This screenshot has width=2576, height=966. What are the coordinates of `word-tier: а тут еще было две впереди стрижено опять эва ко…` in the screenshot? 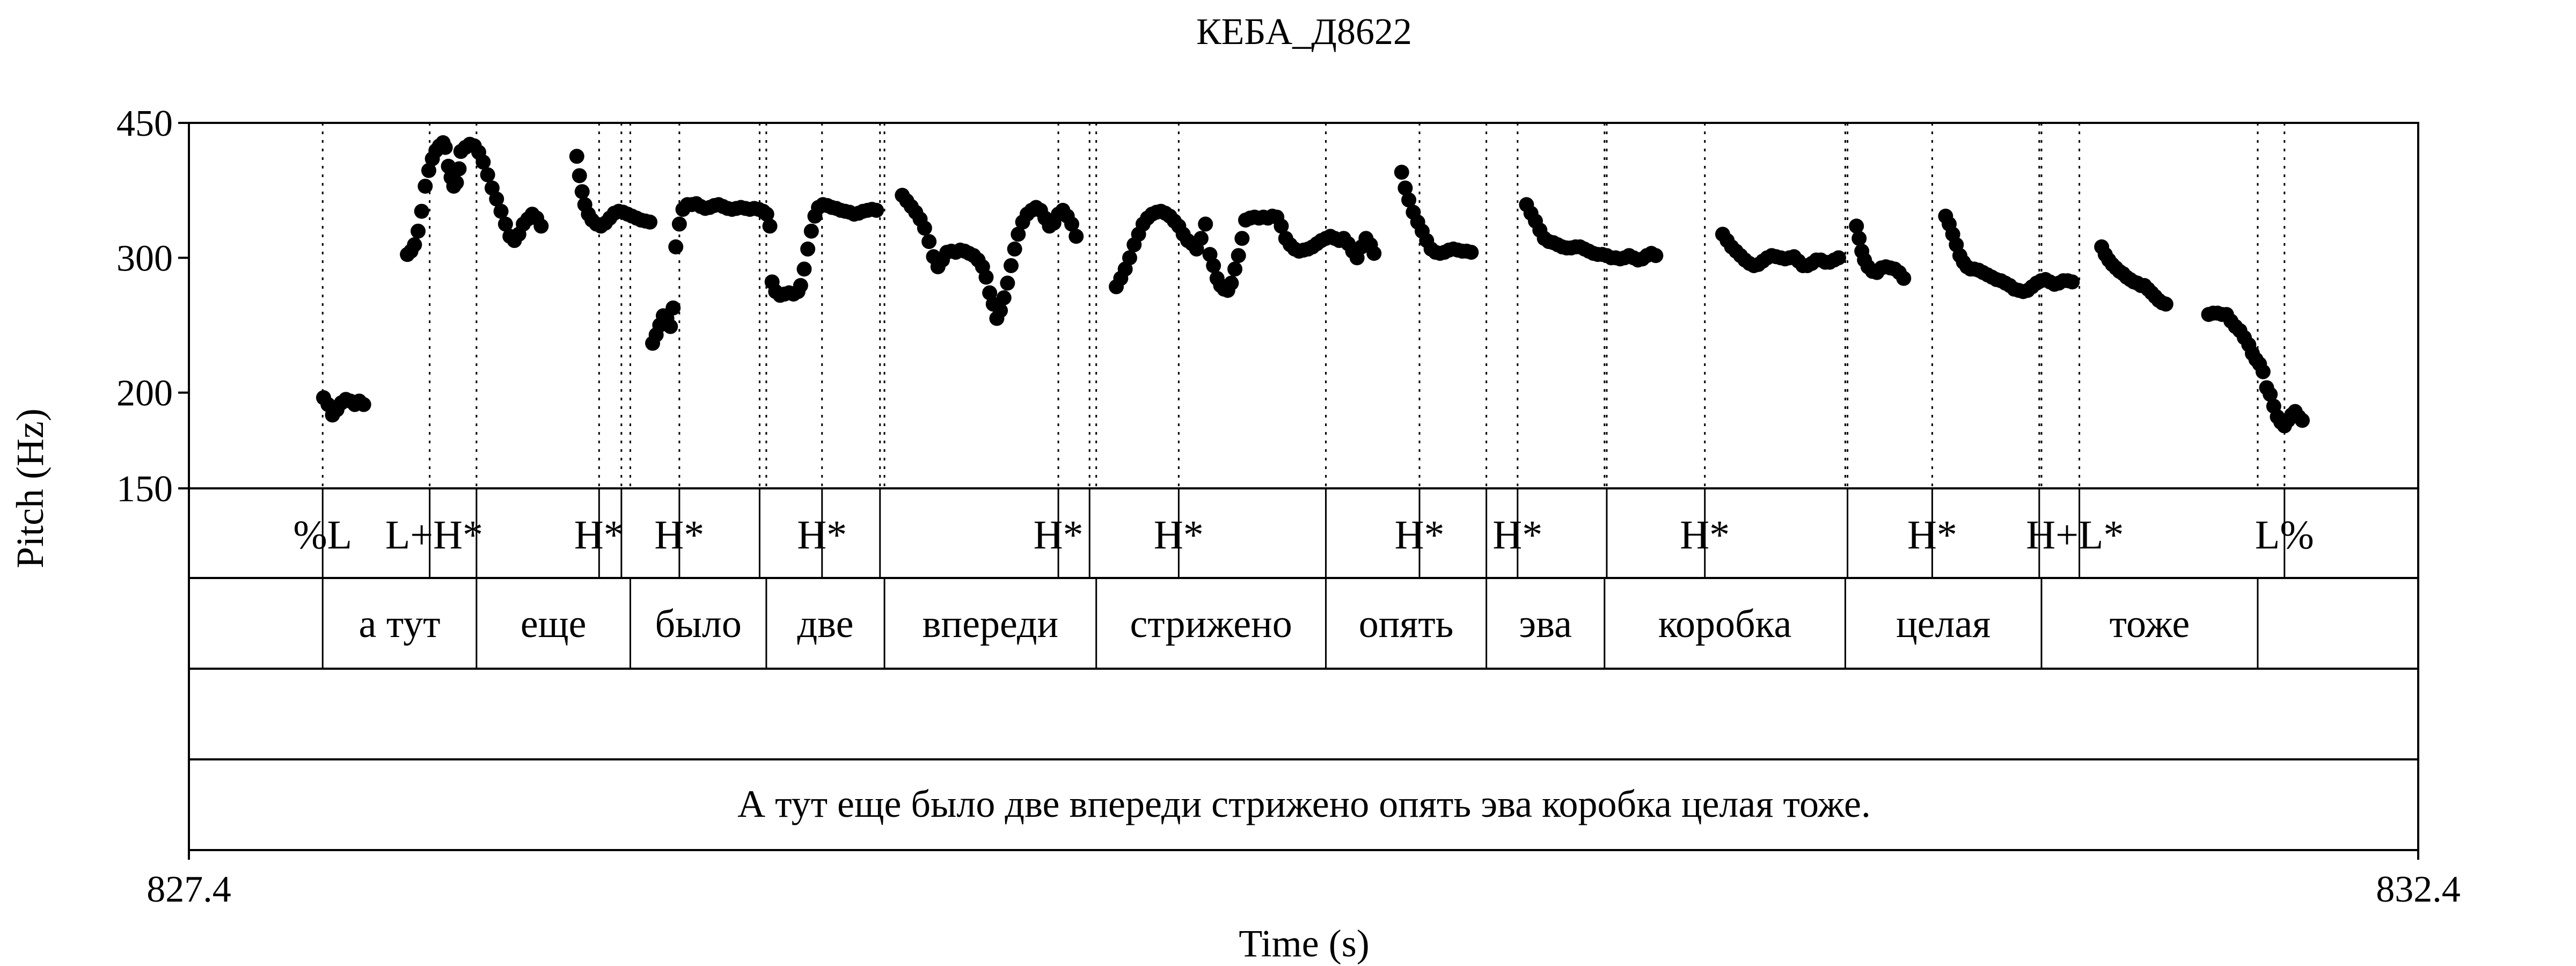 It's located at (1290, 623).